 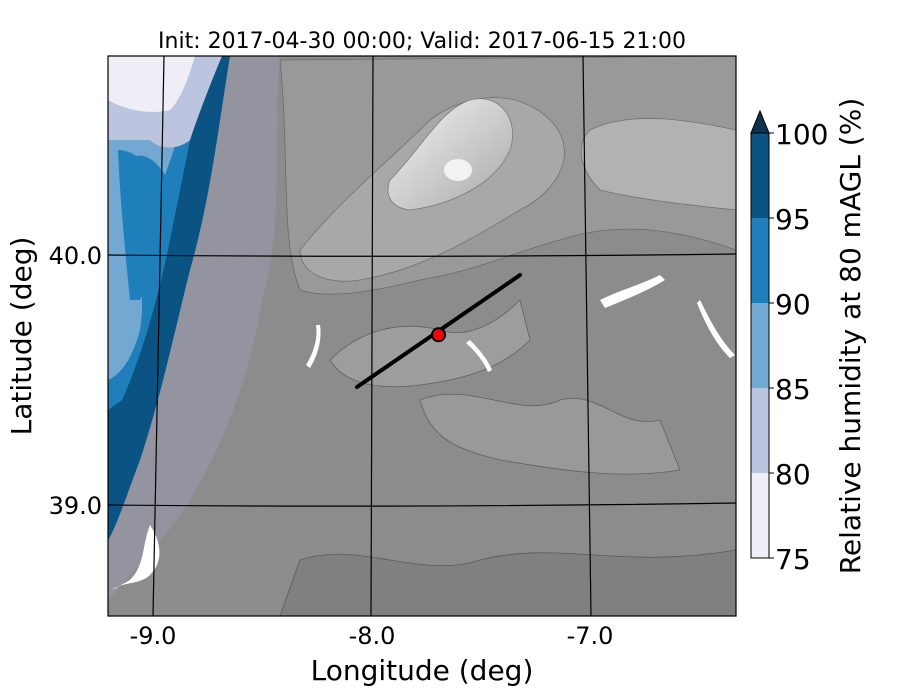 What do you see at coordinates (801, 134) in the screenshot?
I see `colorbar-tick-label: 100` at bounding box center [801, 134].